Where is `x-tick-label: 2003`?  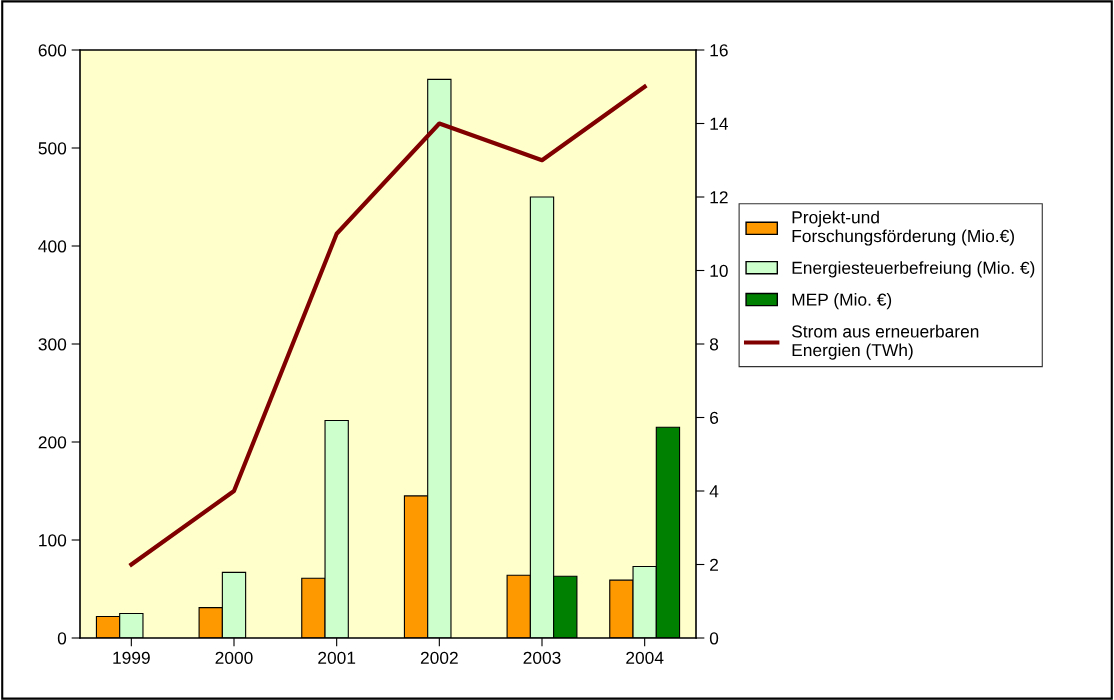
x-tick-label: 2003 is located at coordinates (542, 657).